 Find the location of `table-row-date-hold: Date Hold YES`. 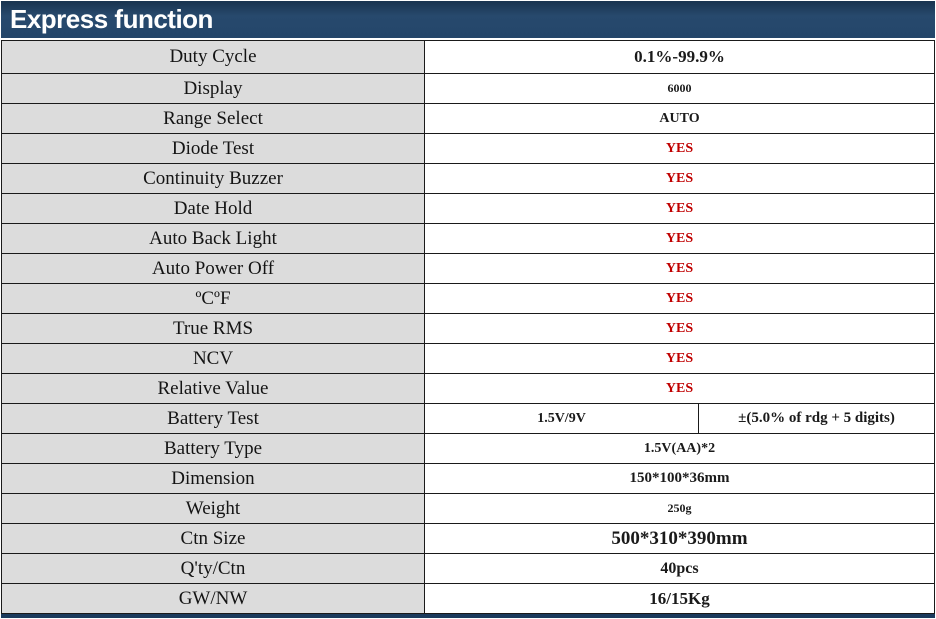

table-row-date-hold: Date Hold YES is located at coordinates (468, 209).